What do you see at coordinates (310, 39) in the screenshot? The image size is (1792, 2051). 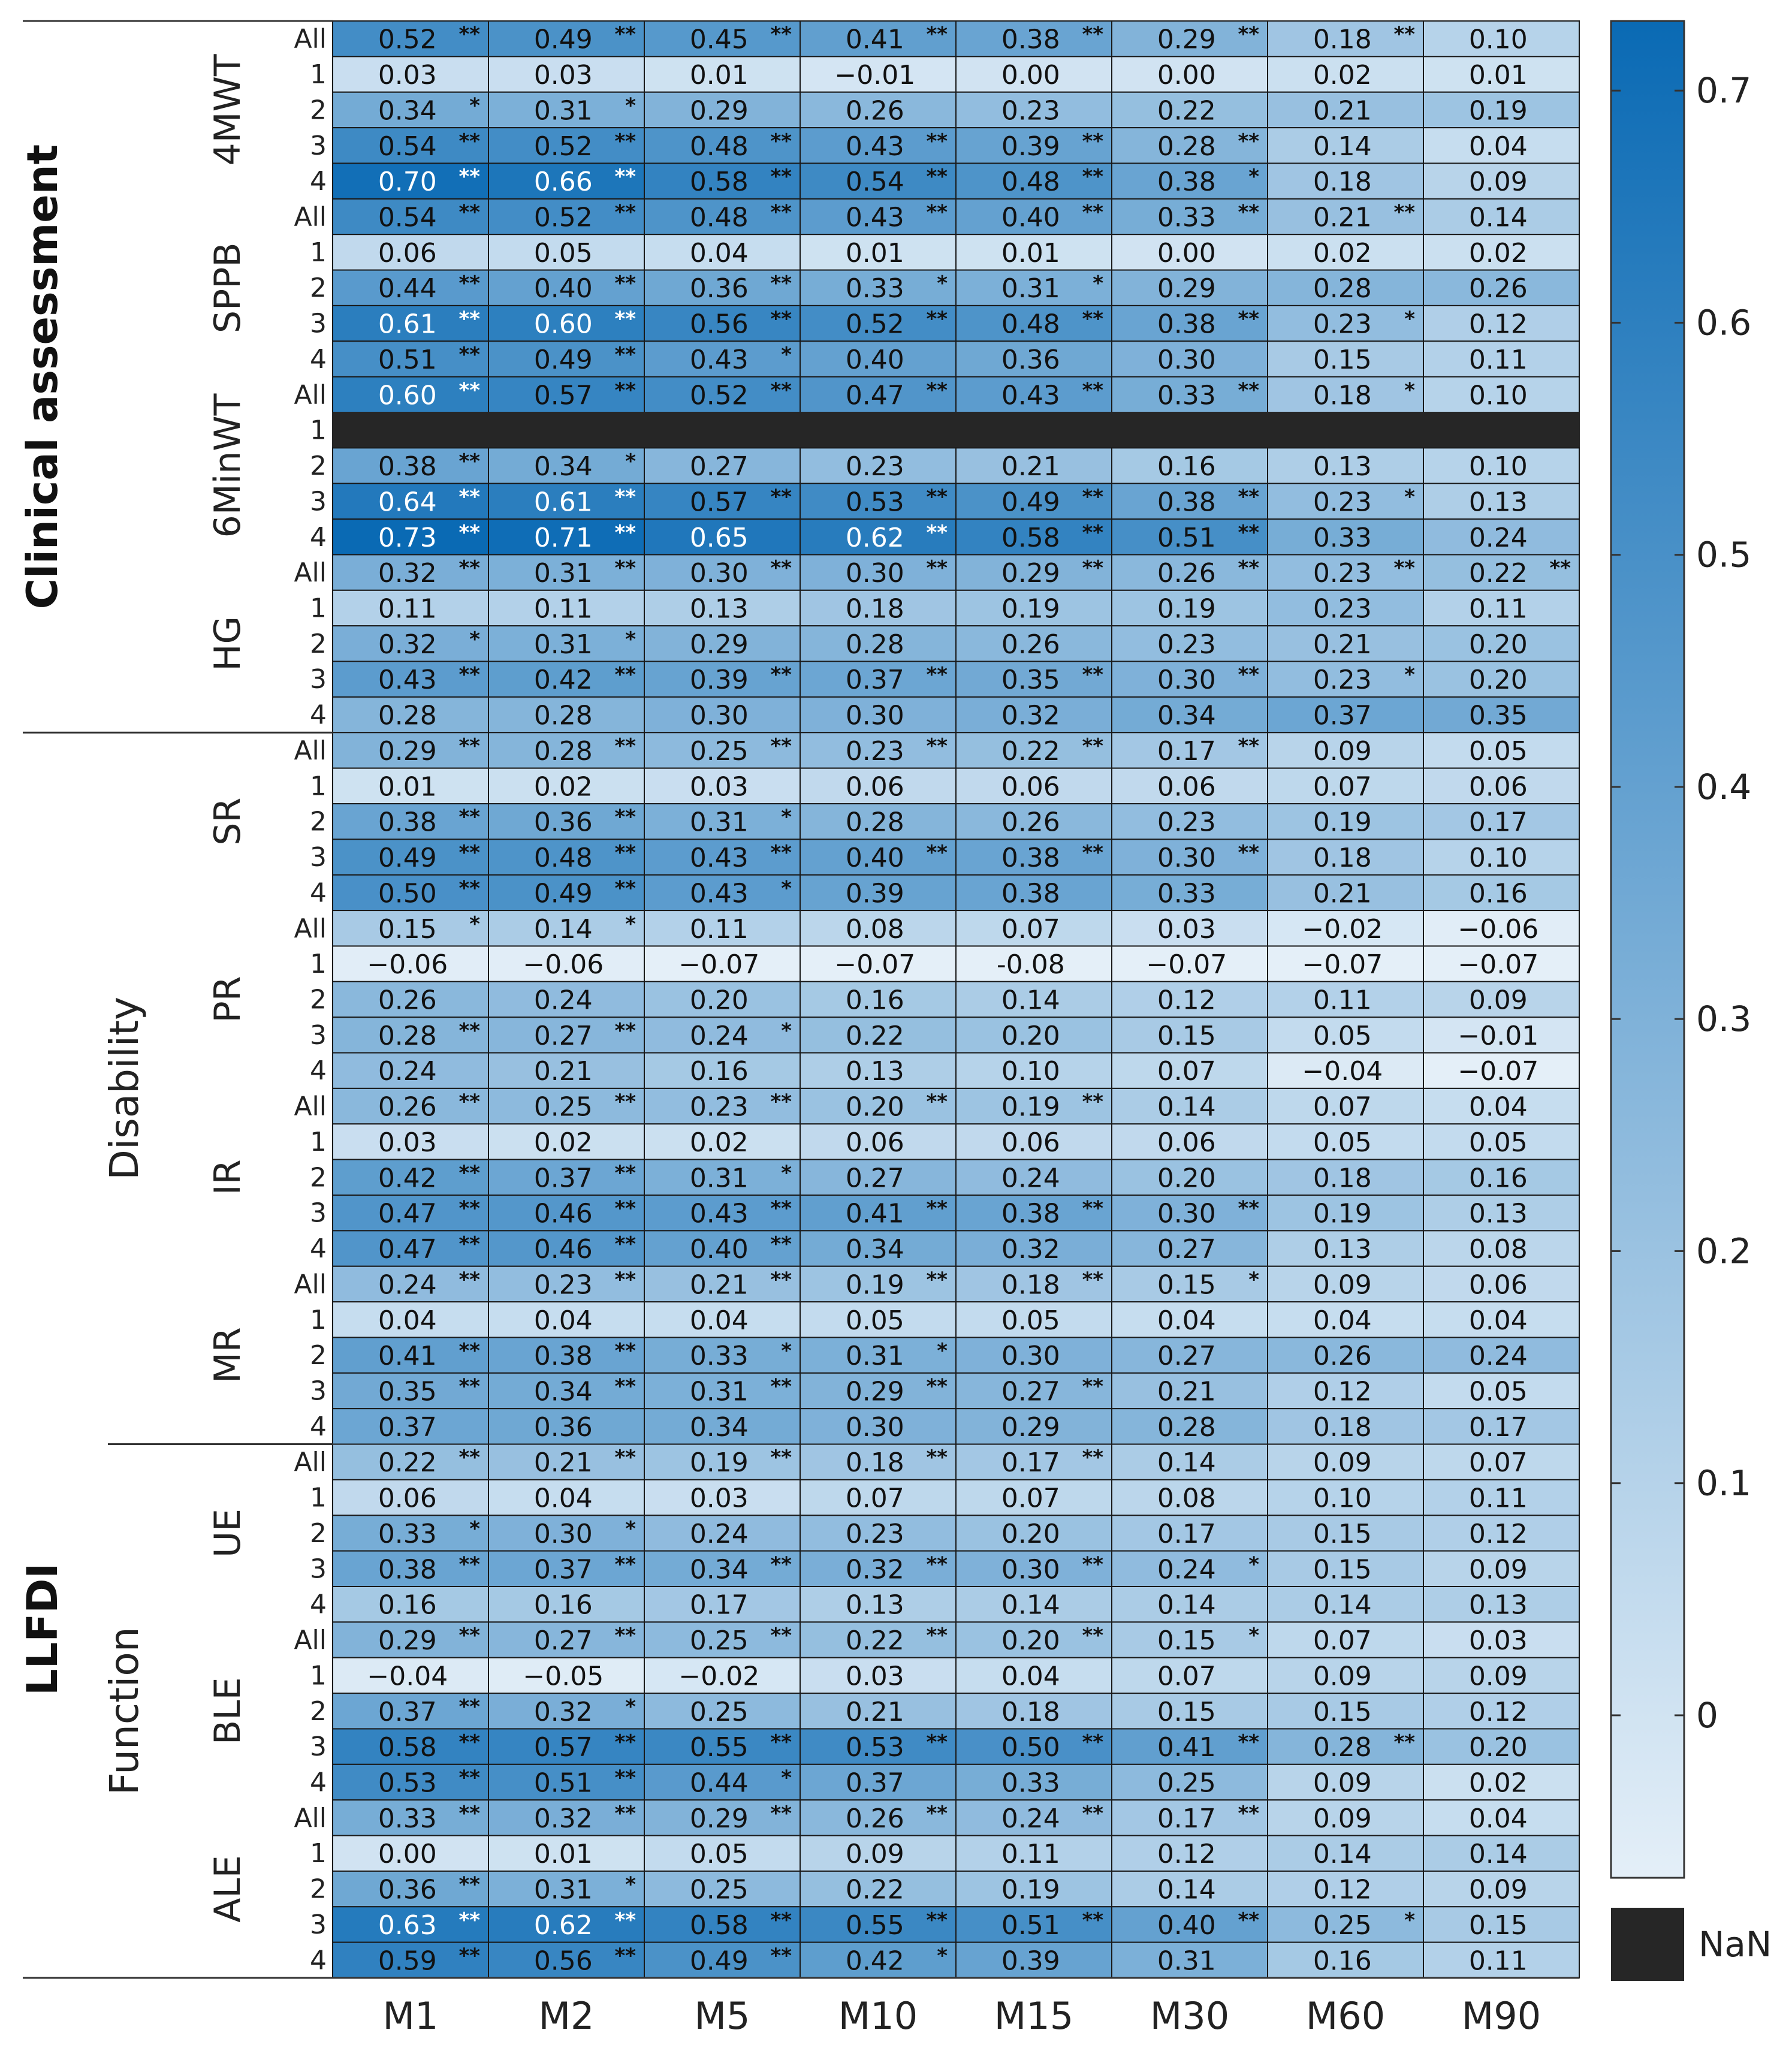 I see `row-label: All` at bounding box center [310, 39].